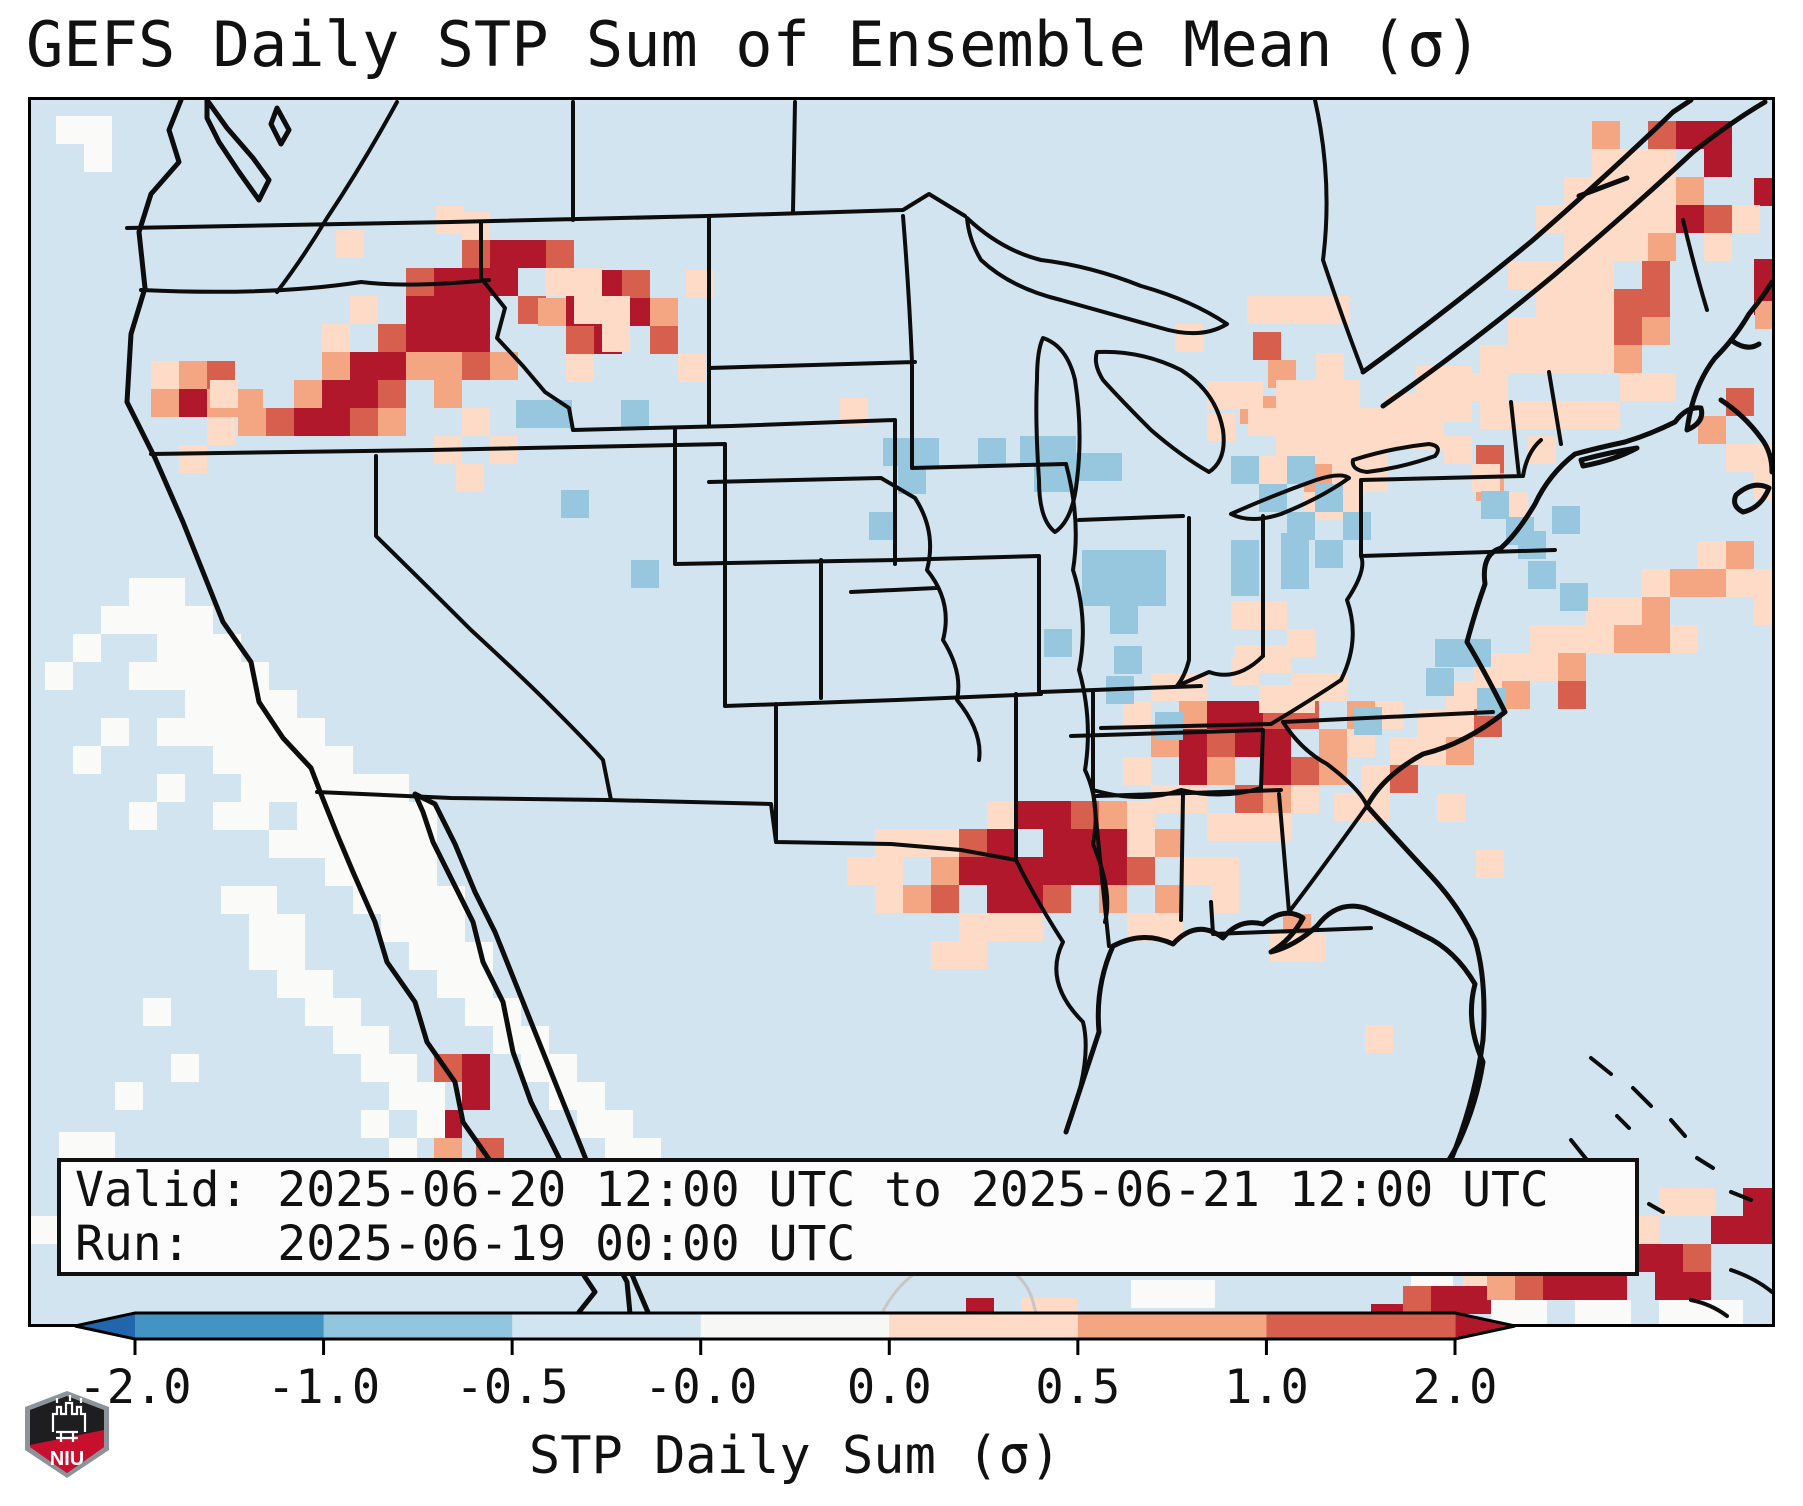  What do you see at coordinates (889, 1387) in the screenshot?
I see `colorbar-tick-label: 0.0` at bounding box center [889, 1387].